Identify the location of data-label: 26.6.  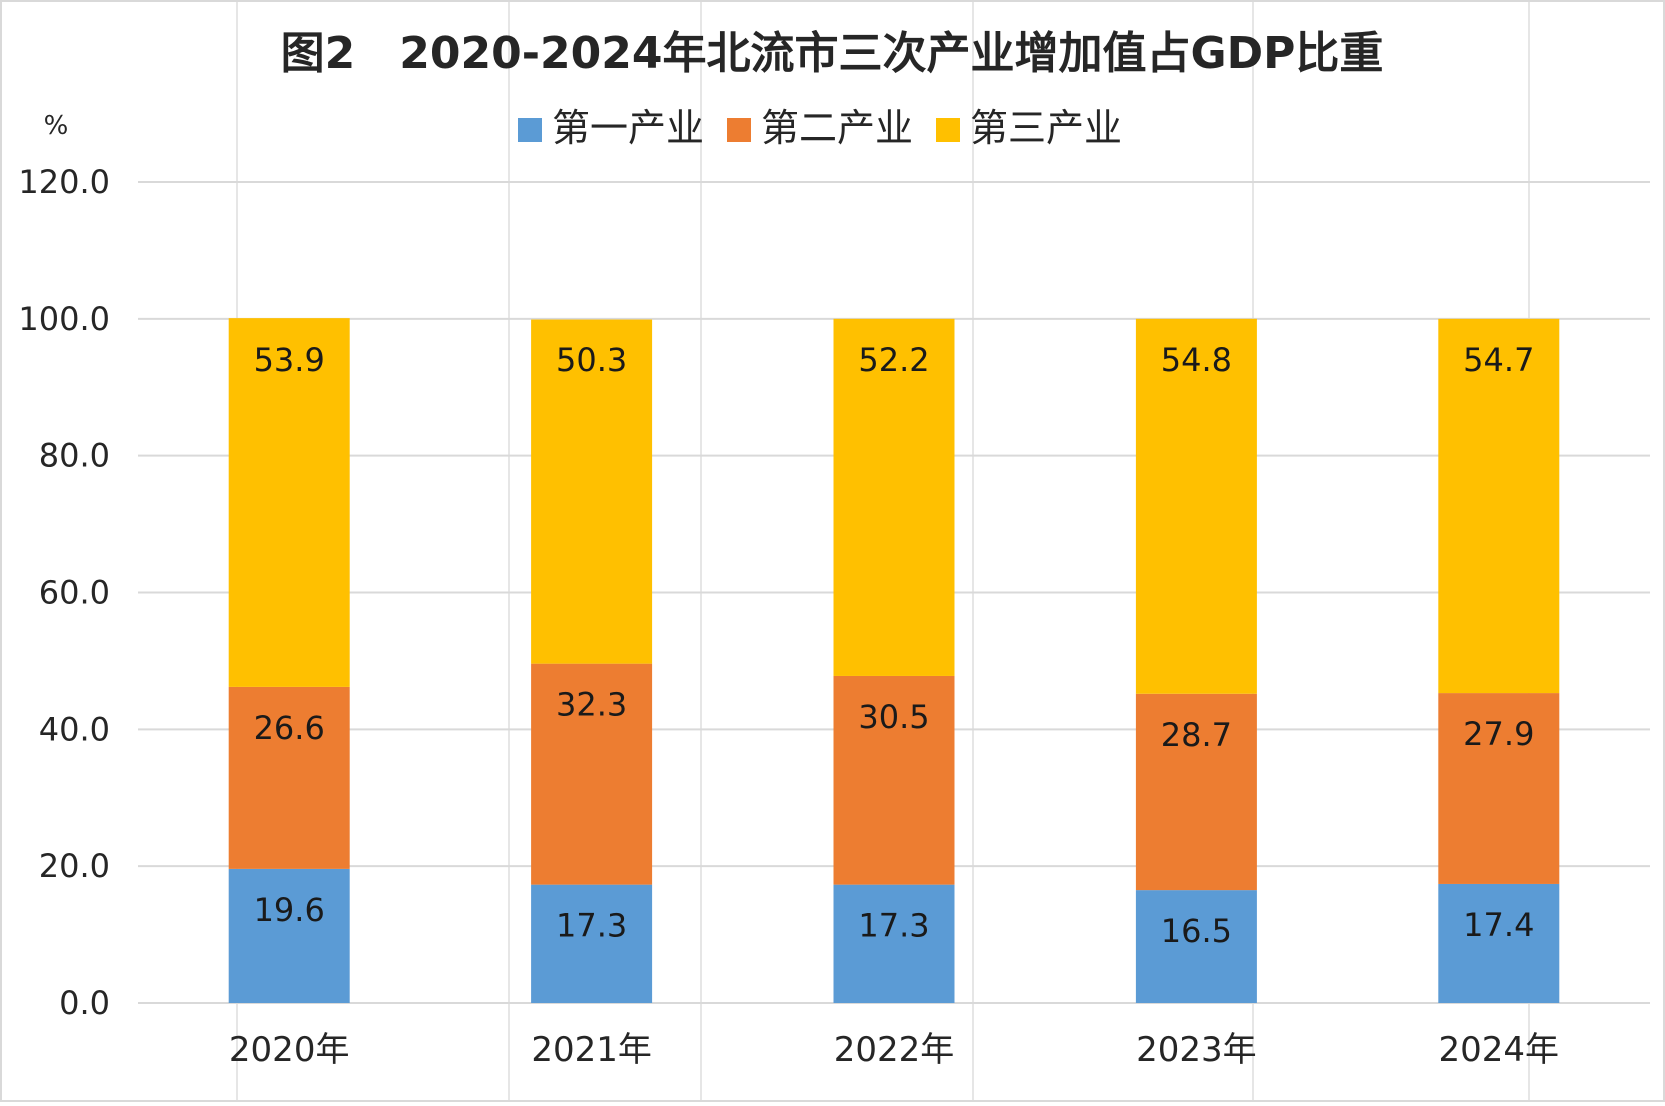
(289, 728).